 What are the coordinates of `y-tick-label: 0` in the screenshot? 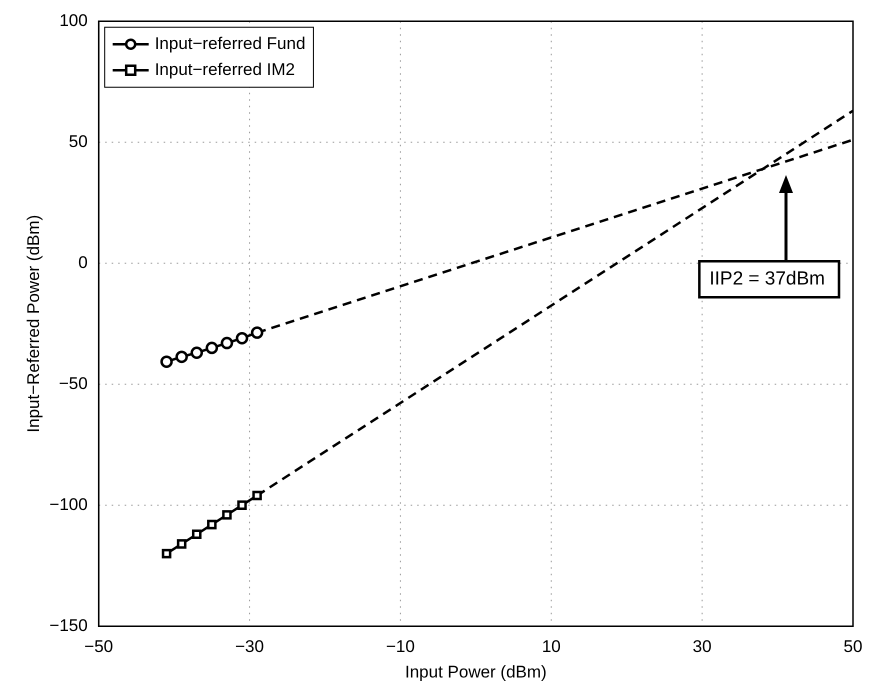 It's located at (83, 262).